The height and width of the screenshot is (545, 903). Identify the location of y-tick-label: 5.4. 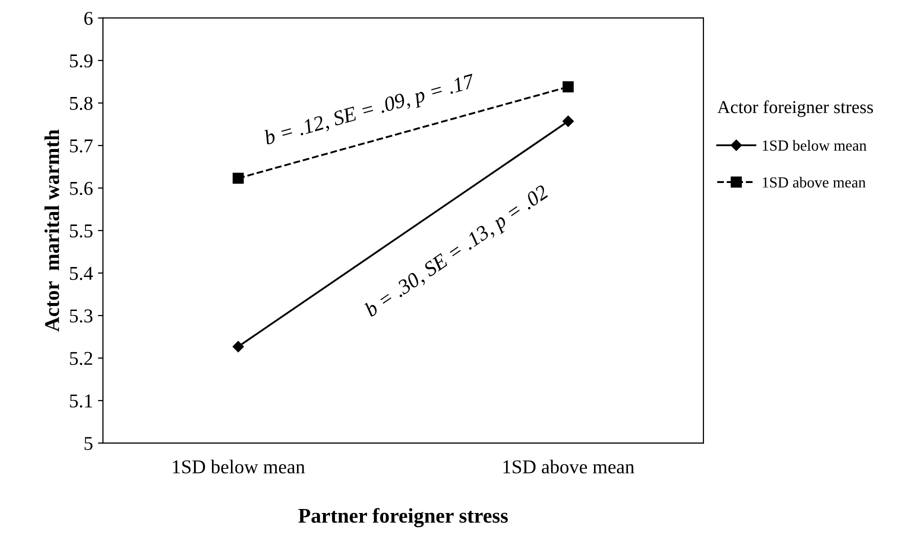
(81, 273).